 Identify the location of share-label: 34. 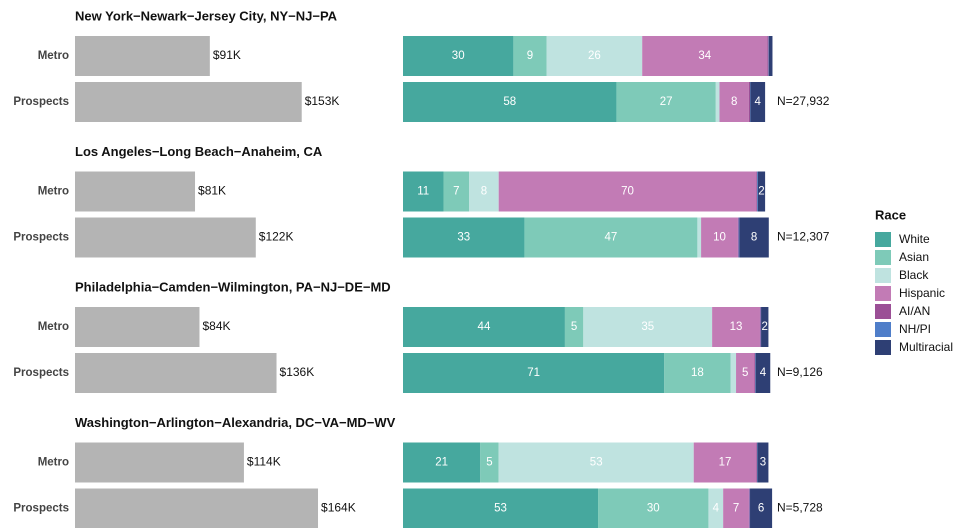
(704, 56).